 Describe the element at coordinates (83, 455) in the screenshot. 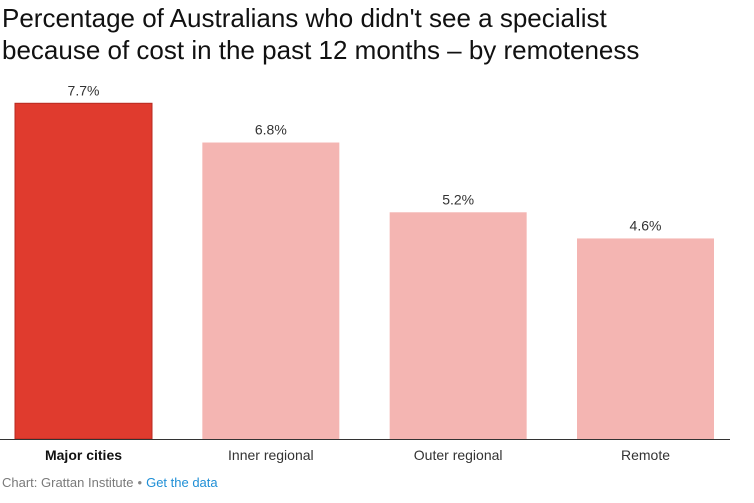

I see `category-label-major-cities: Major cities` at that location.